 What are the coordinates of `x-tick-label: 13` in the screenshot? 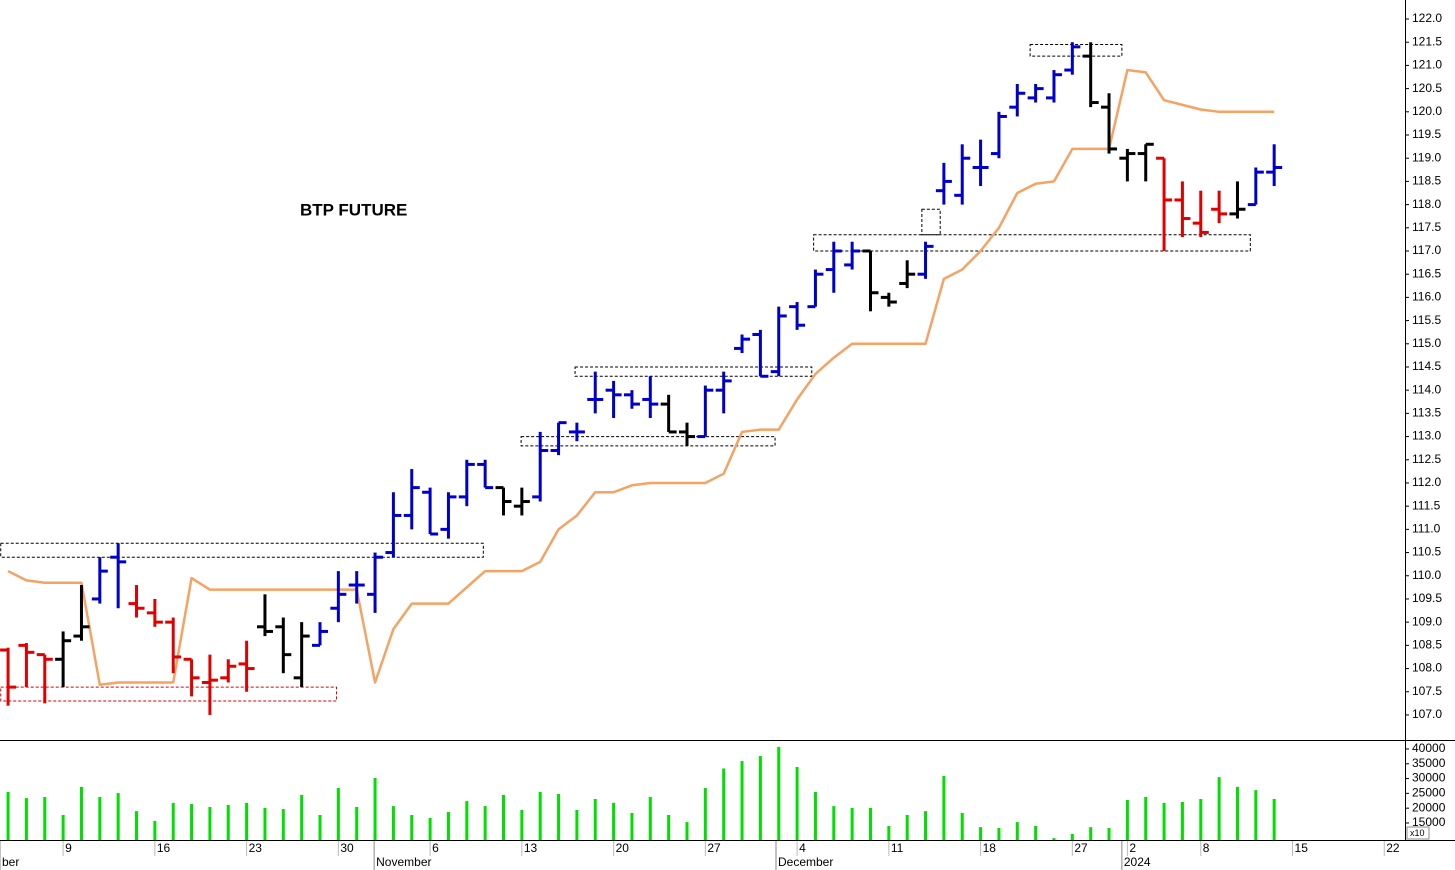 It's located at (531, 848).